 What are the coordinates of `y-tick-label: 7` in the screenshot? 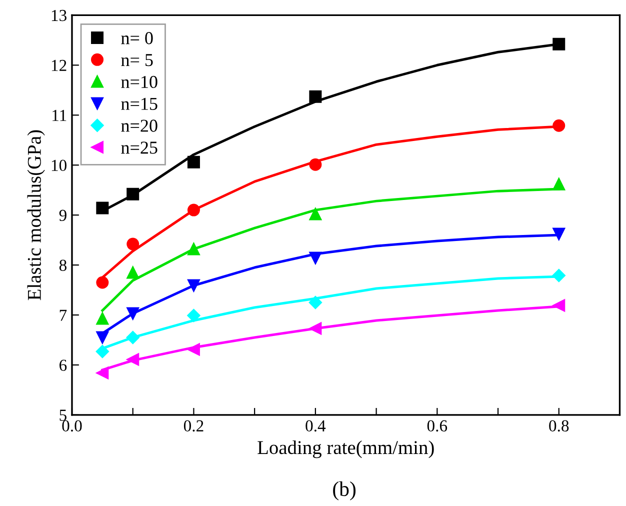 It's located at (63, 315).